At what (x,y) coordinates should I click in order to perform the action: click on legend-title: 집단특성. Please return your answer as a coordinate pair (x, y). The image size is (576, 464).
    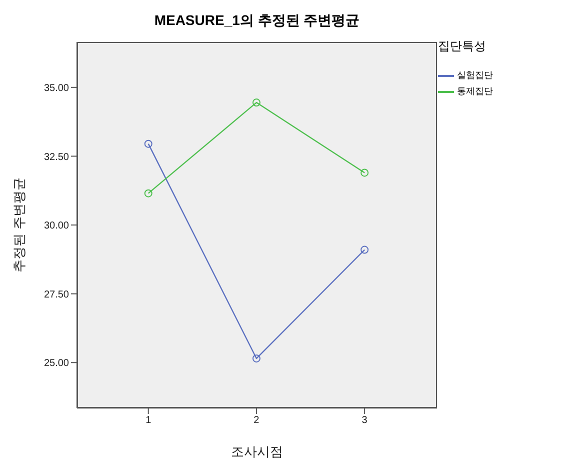
    Looking at the image, I should click on (462, 46).